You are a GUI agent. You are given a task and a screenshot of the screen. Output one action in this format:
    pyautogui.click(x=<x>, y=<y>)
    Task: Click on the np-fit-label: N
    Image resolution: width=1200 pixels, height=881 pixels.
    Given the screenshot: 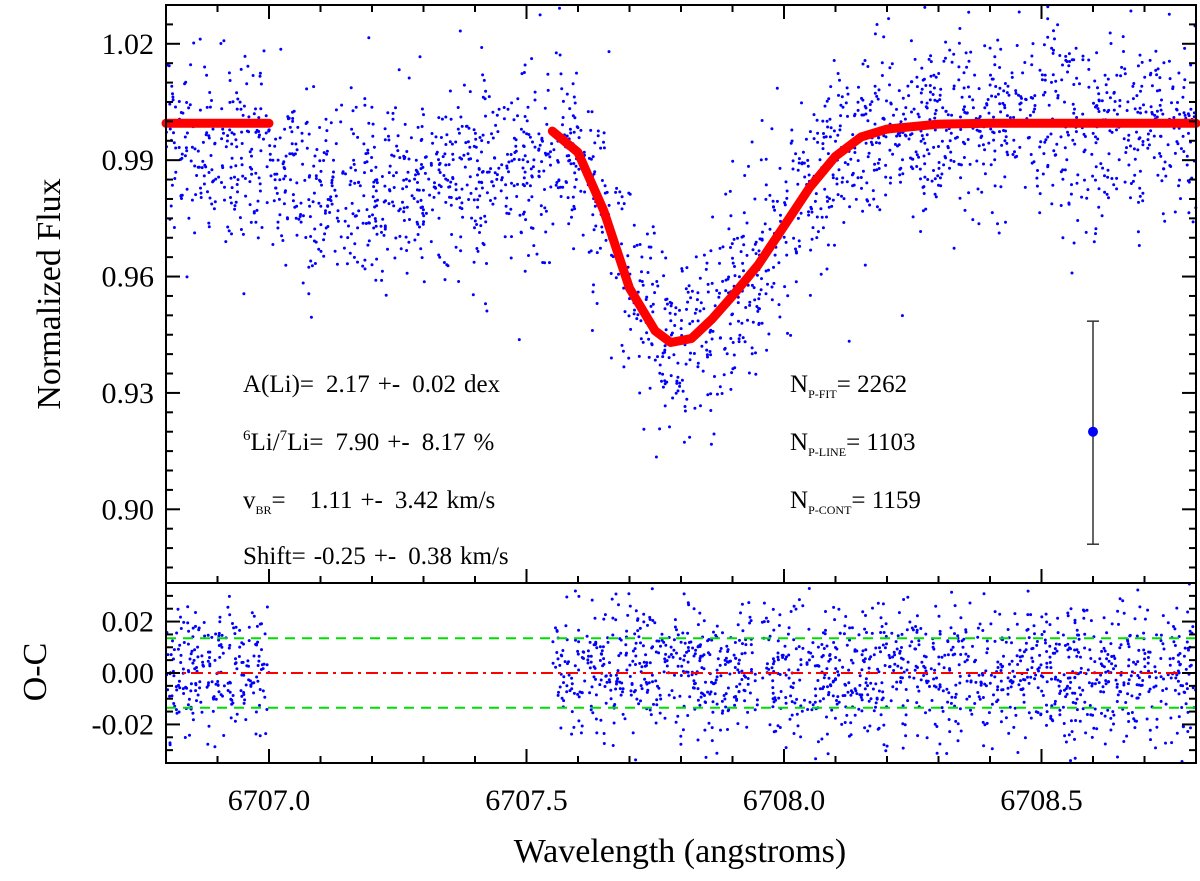 What is the action you would take?
    pyautogui.click(x=799, y=384)
    